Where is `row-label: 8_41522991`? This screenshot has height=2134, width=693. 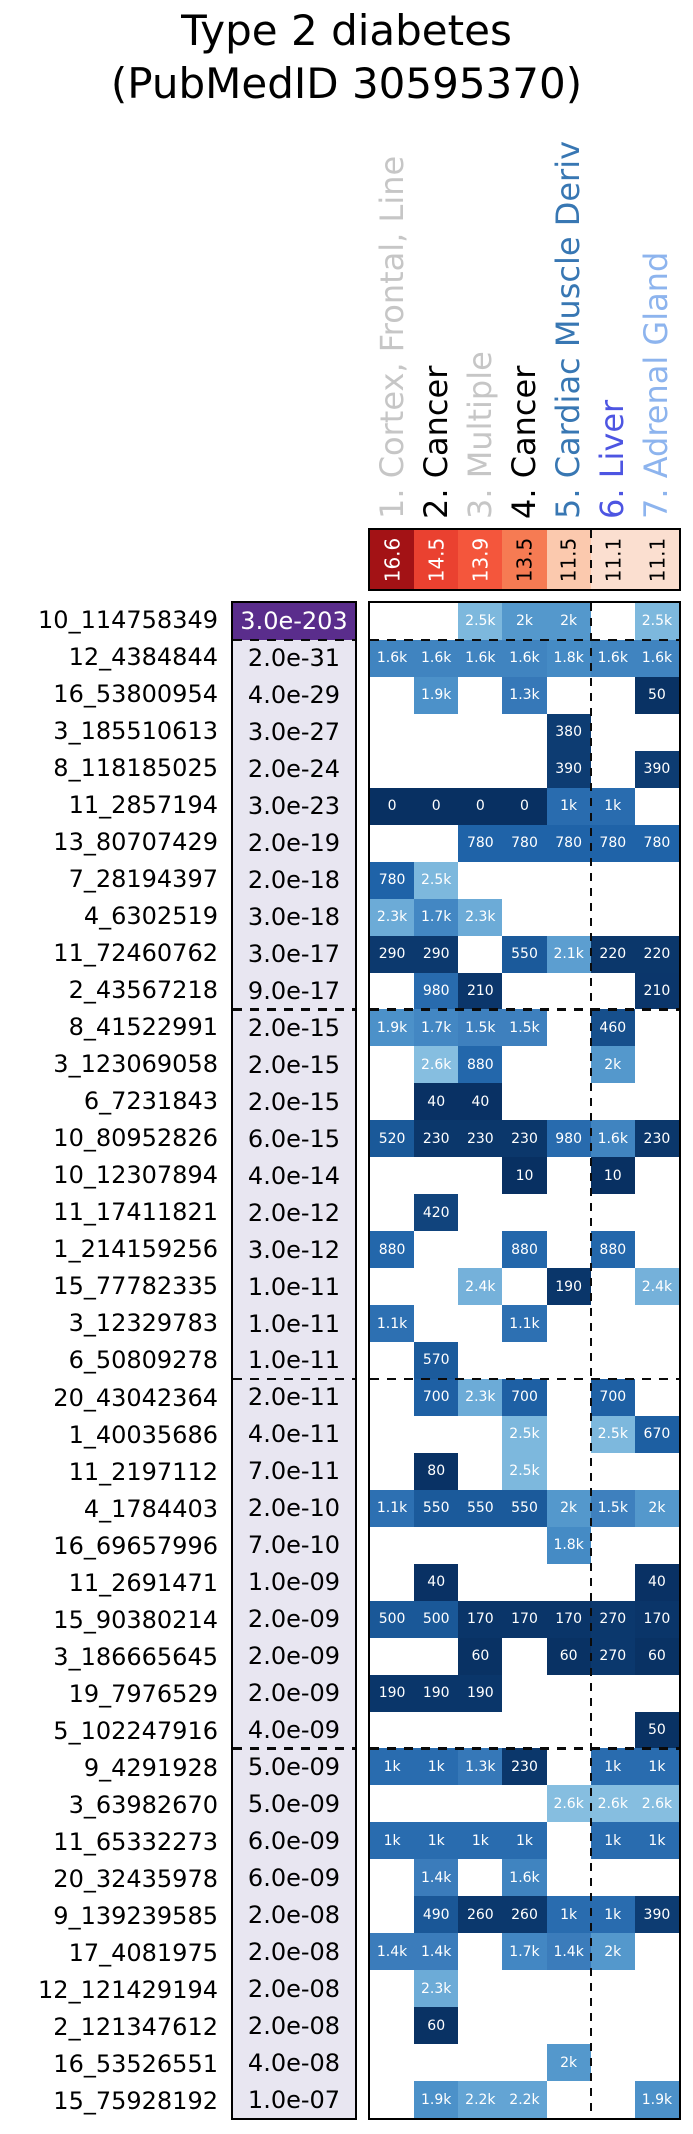 row-label: 8_41522991 is located at coordinates (143, 1027).